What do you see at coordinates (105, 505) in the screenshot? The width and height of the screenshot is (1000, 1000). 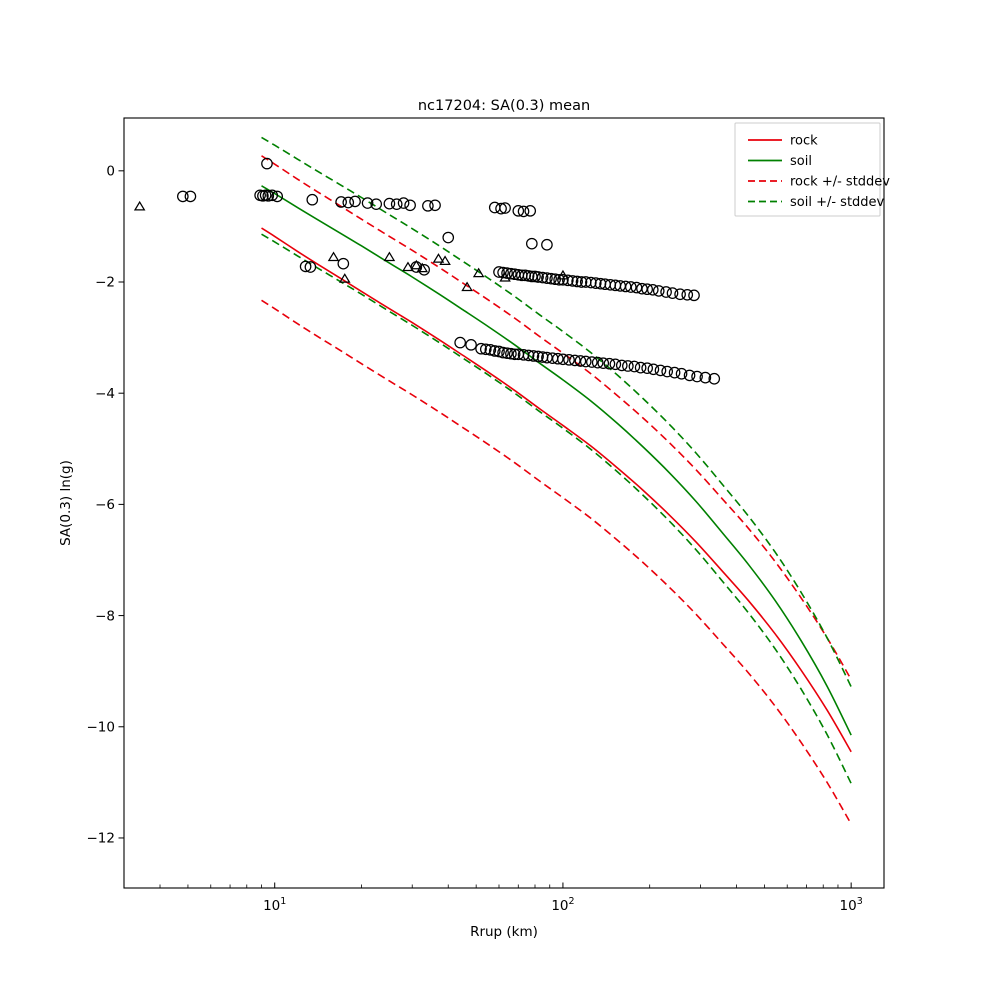 I see `y-axis-ticks: 0 −2 −4 −6 −8 −10 −12` at bounding box center [105, 505].